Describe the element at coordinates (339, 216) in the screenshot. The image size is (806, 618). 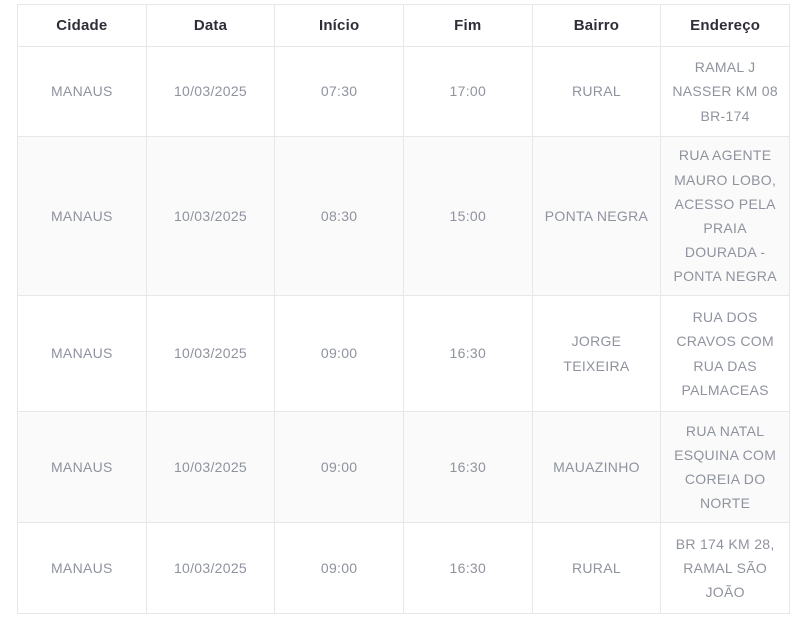
I see `cell-inicio: 08:30` at that location.